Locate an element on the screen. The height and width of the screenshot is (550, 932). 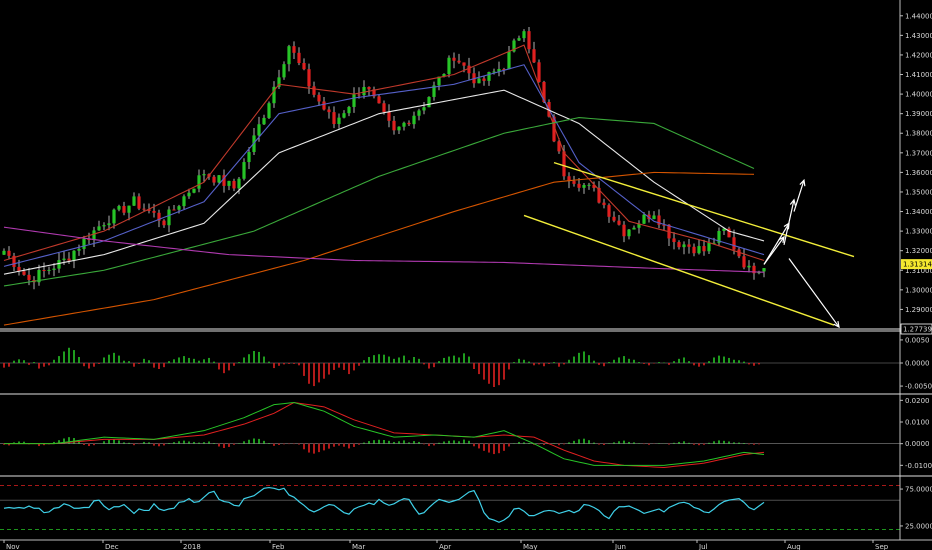
month-label: Aug is located at coordinates (794, 546).